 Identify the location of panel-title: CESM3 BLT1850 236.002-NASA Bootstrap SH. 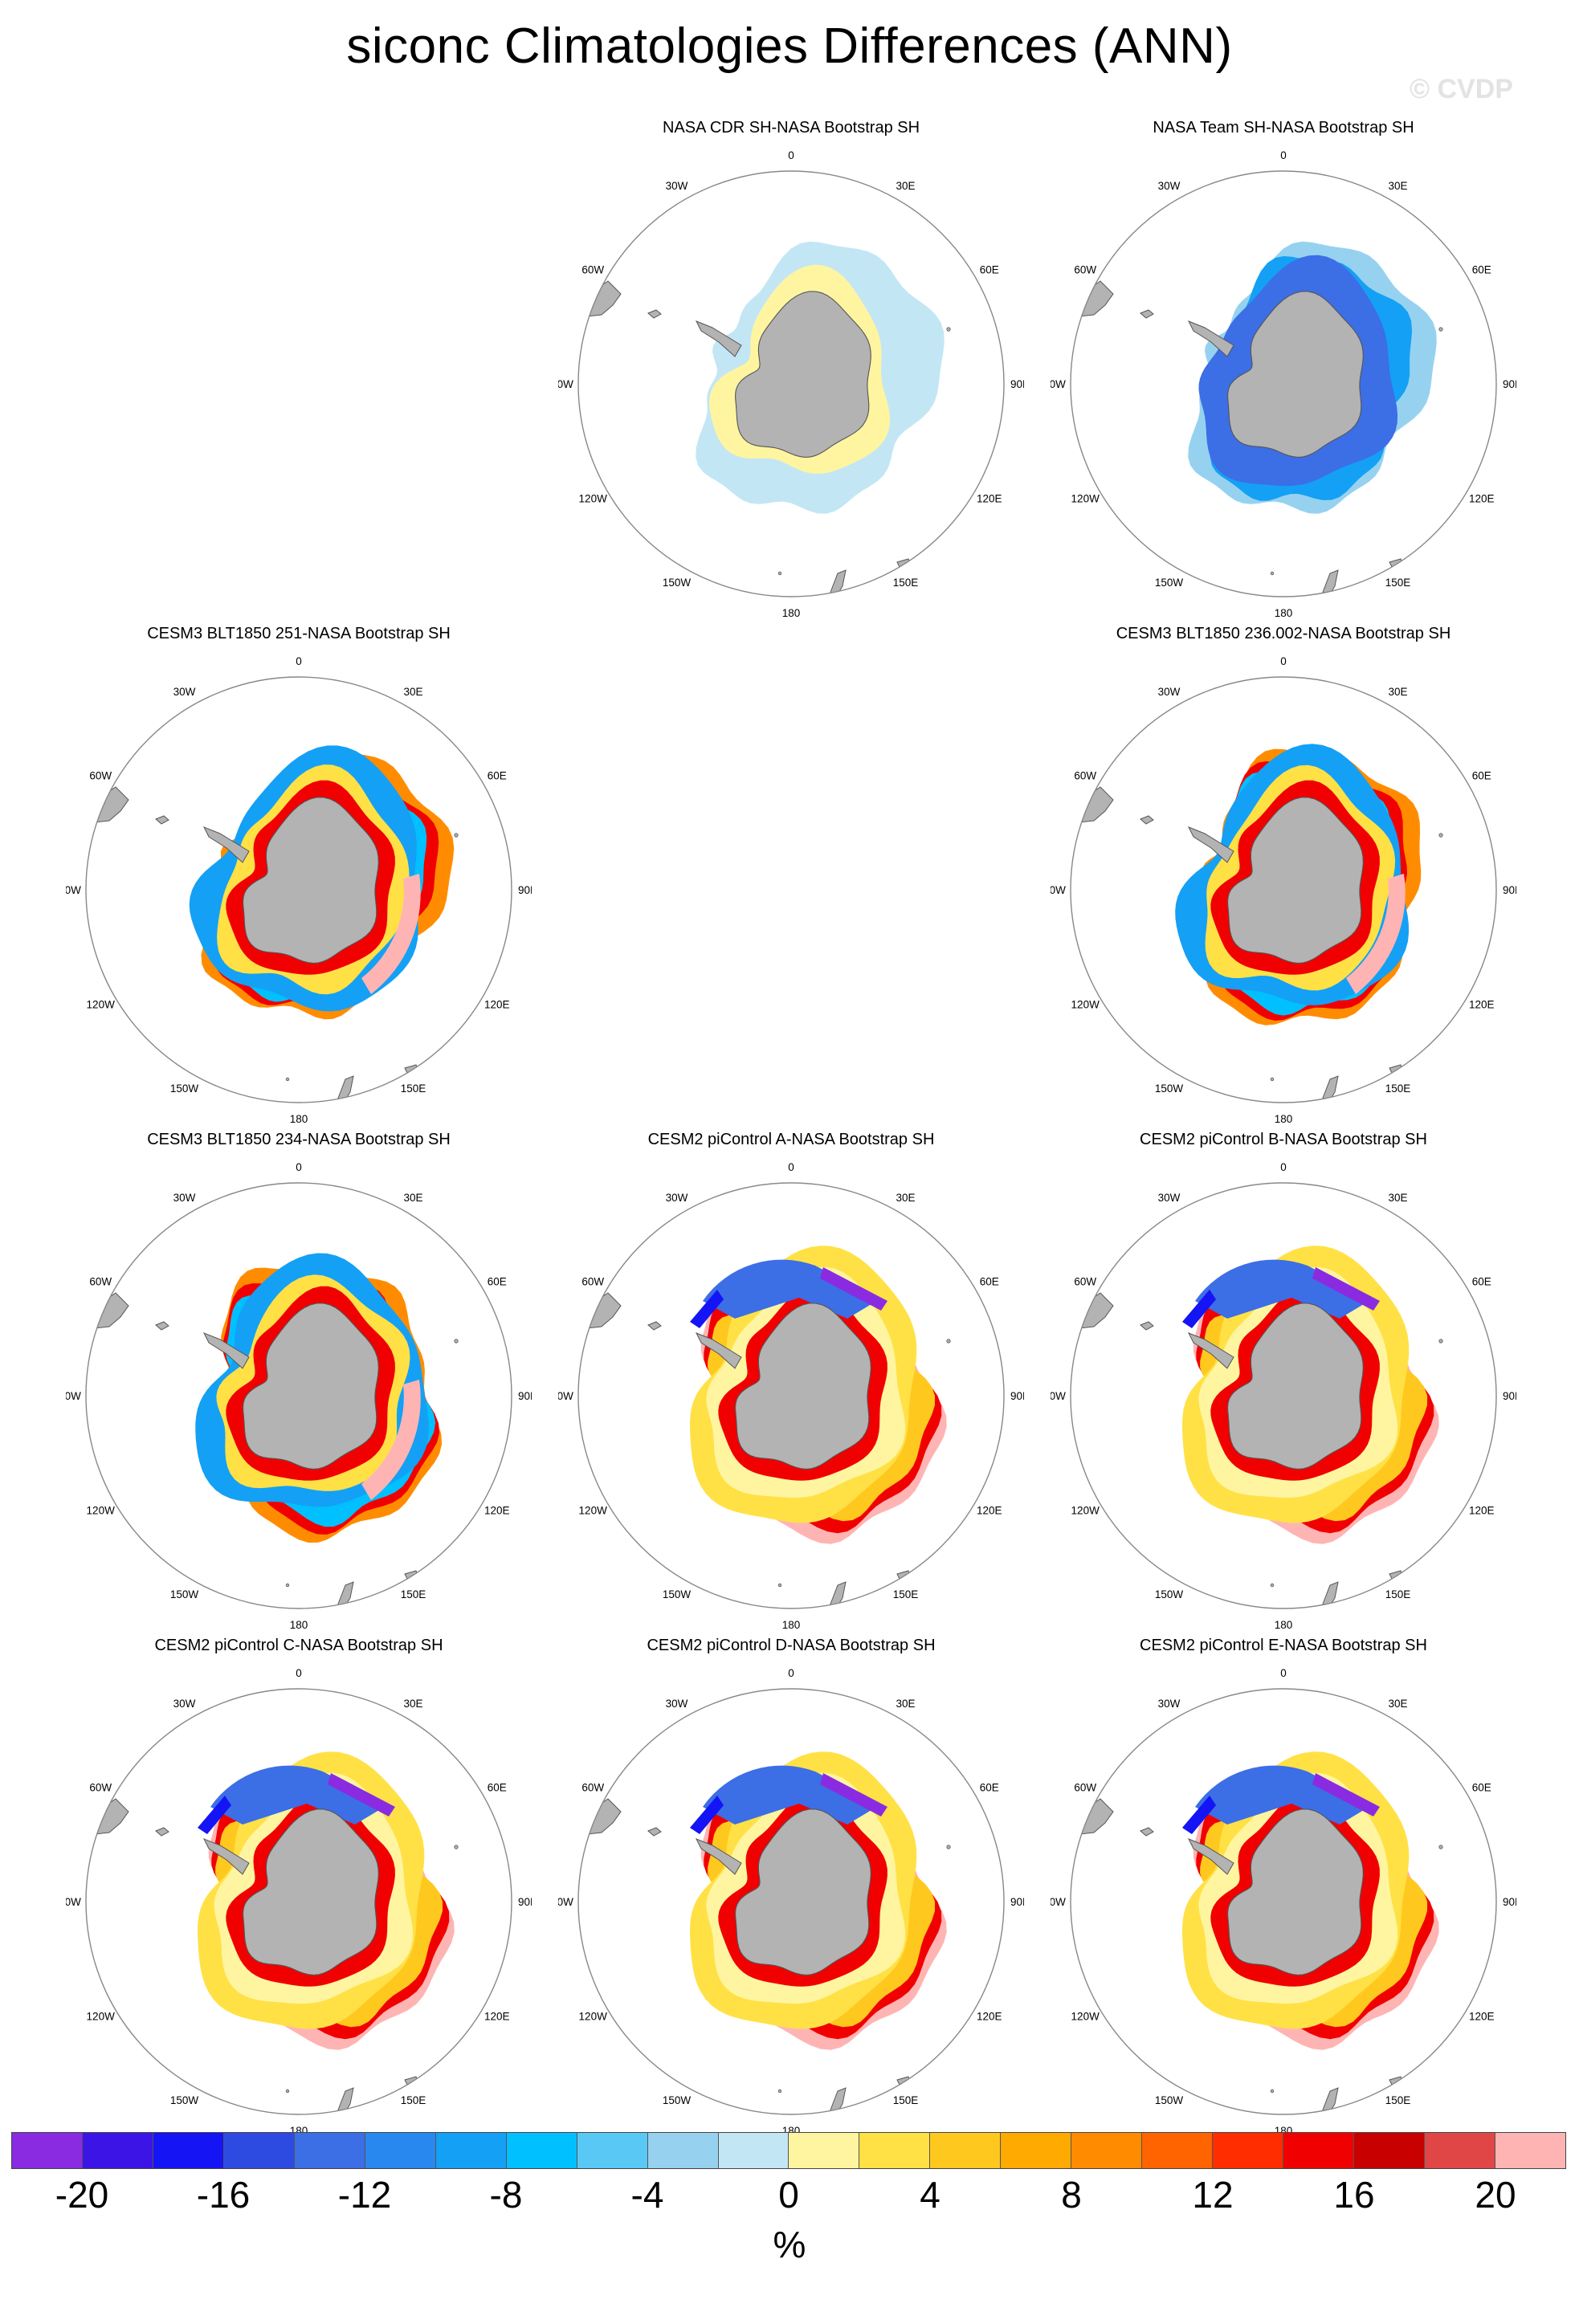
(1283, 634).